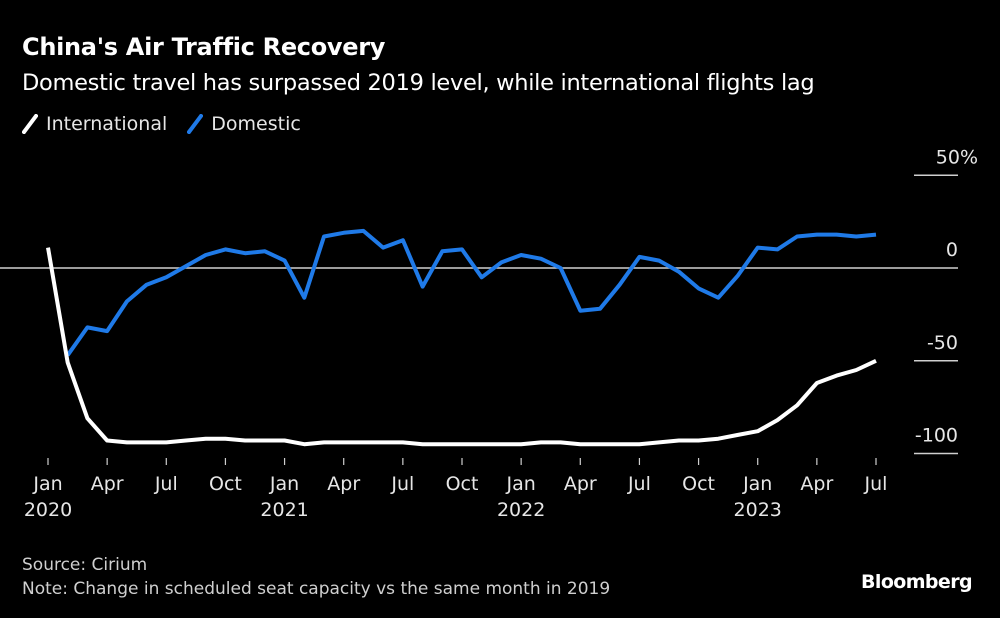 Image resolution: width=1000 pixels, height=618 pixels. Describe the element at coordinates (195, 124) in the screenshot. I see `legend-swatch-domestic` at that location.